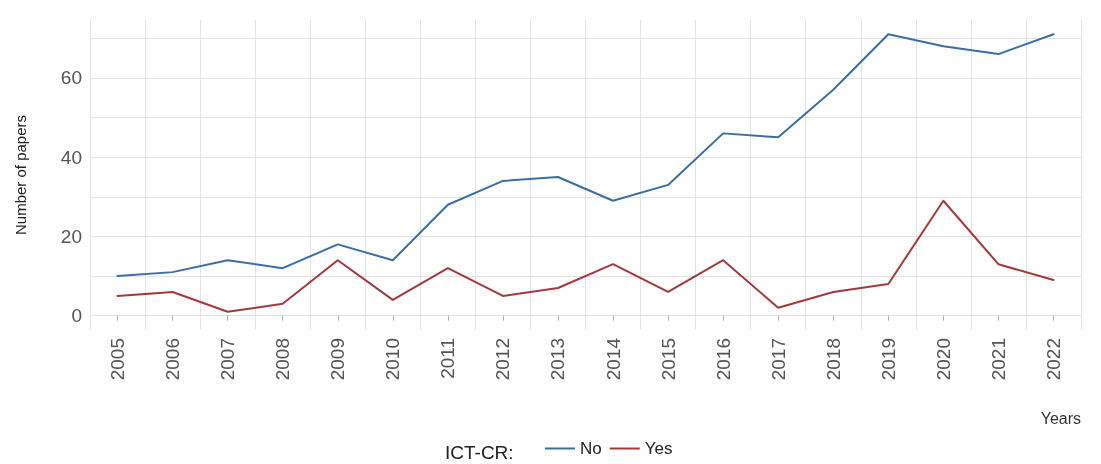 The image size is (1101, 464). What do you see at coordinates (591, 448) in the screenshot?
I see `legend-label: No` at bounding box center [591, 448].